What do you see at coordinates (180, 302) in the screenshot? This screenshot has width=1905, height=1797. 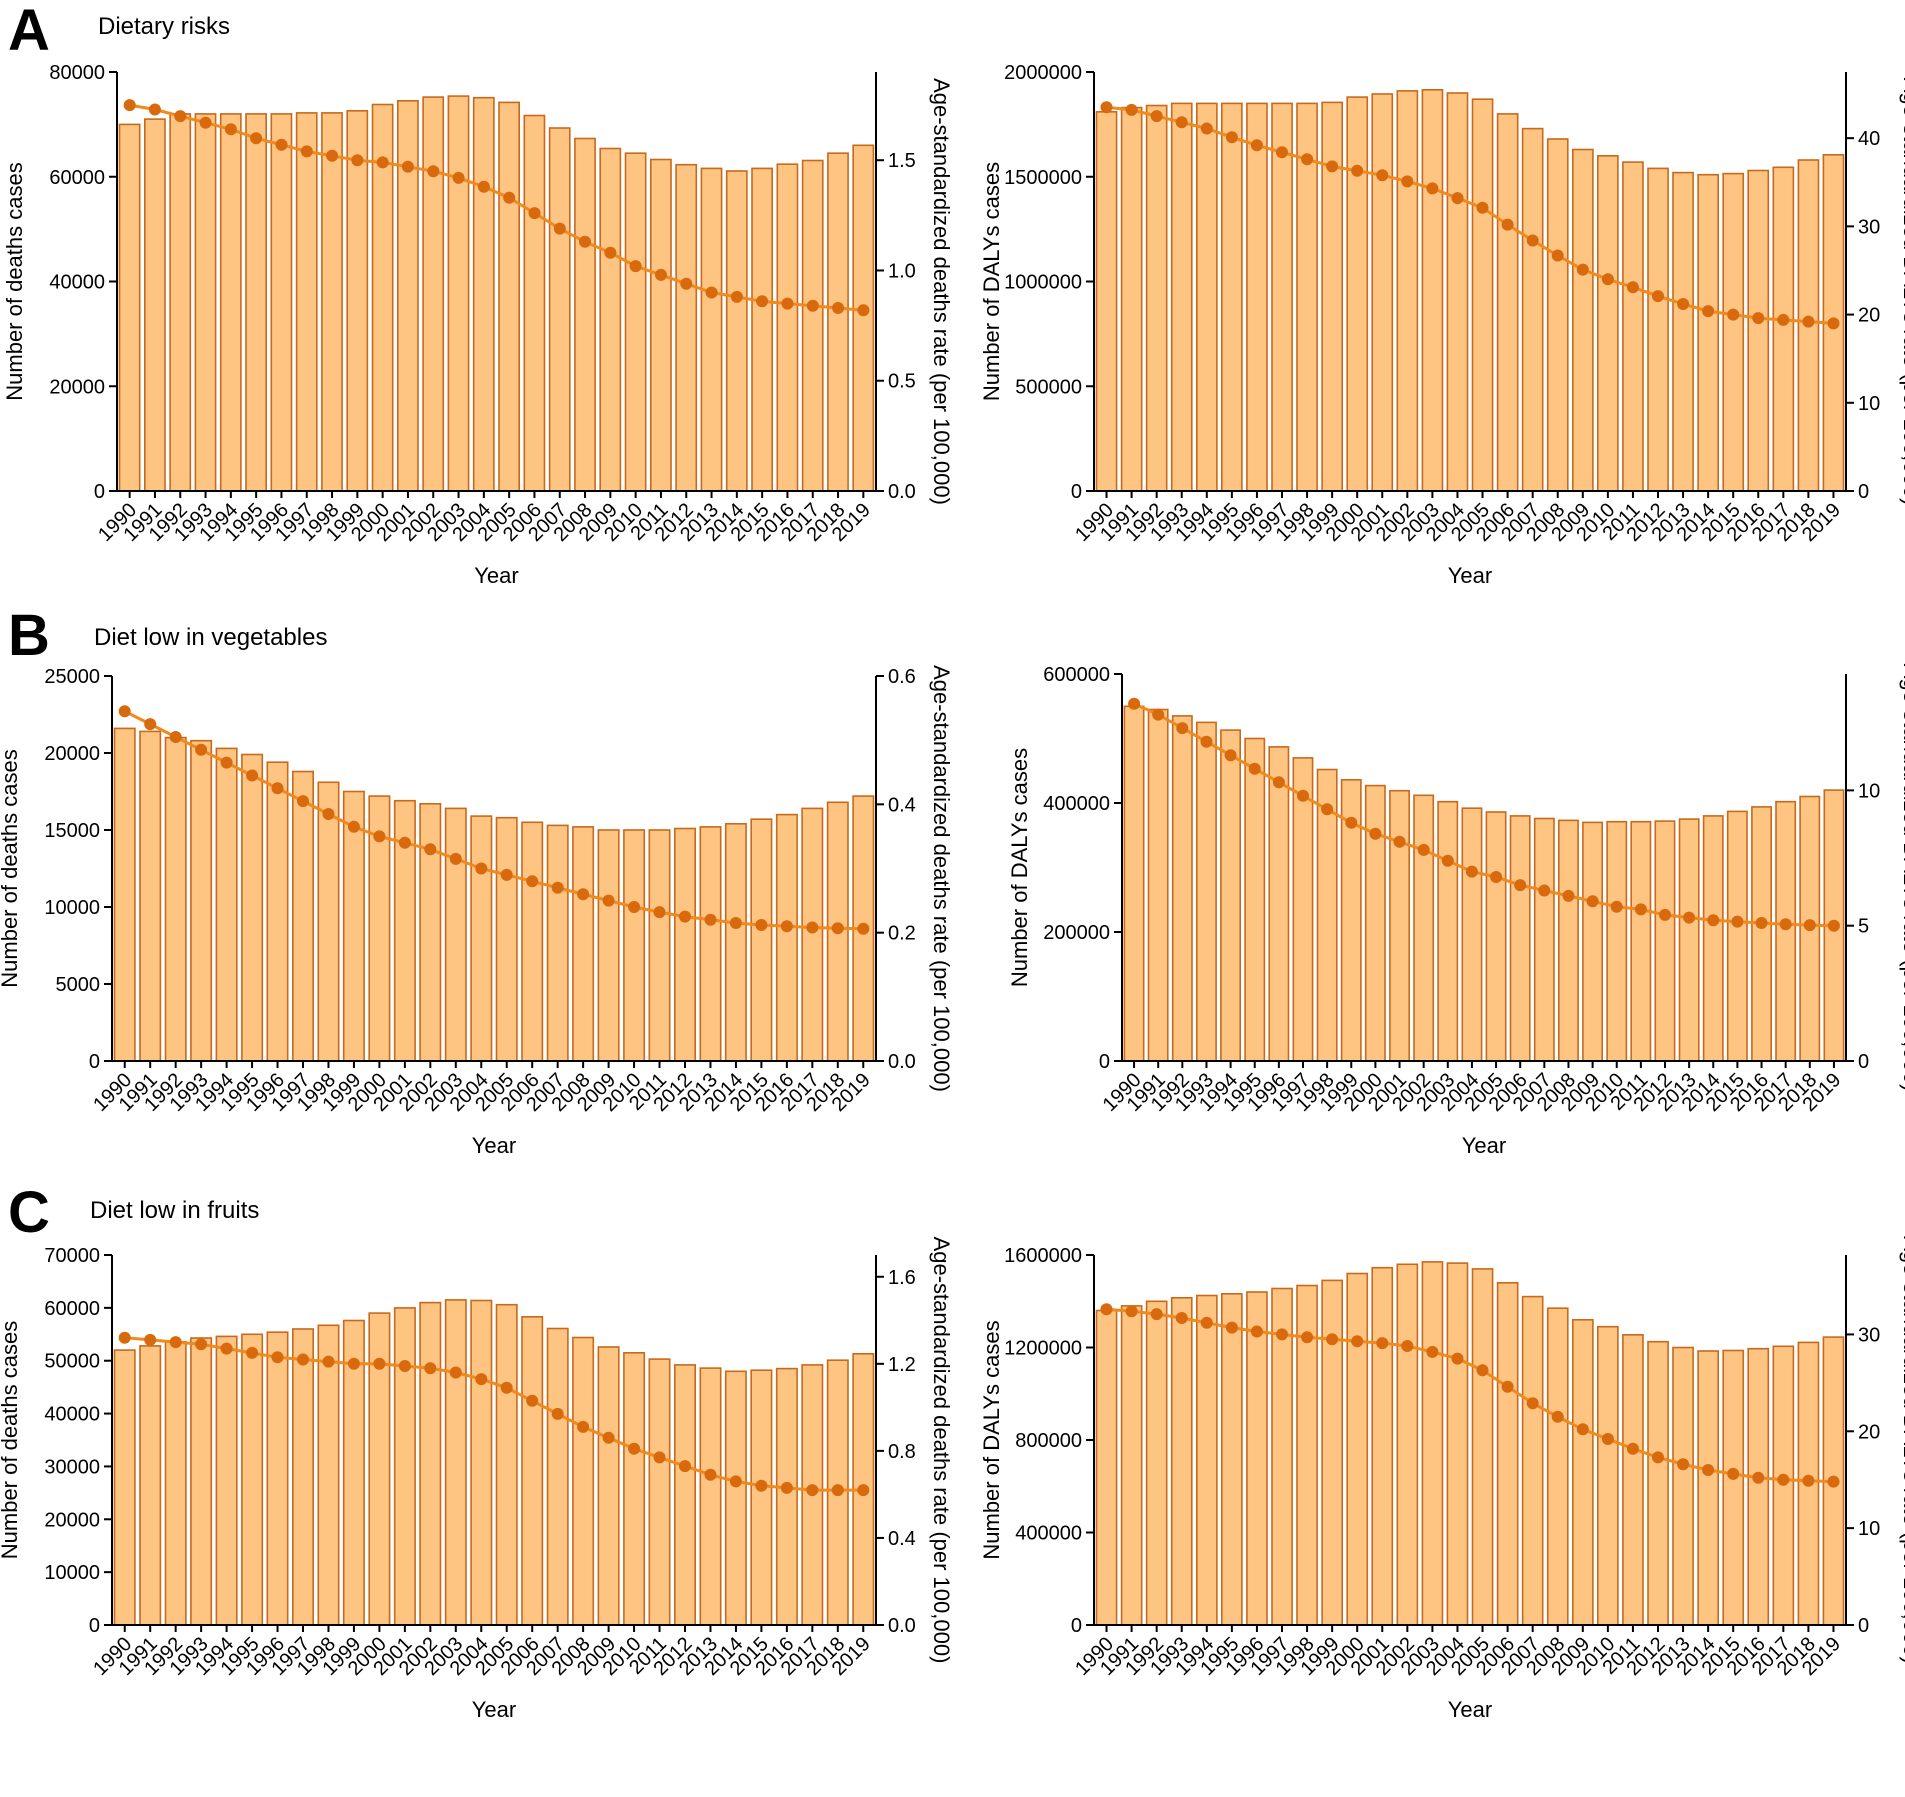 I see `bar-1992` at bounding box center [180, 302].